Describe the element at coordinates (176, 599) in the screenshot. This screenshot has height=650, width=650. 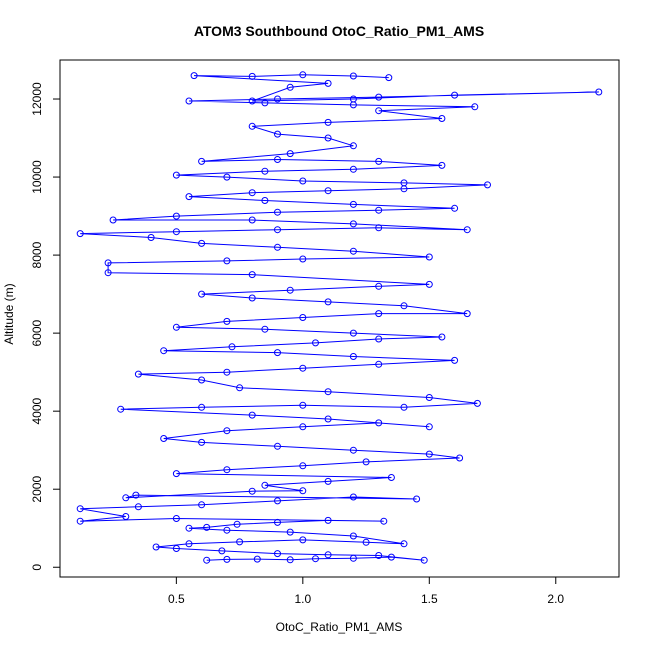
I see `x-tick-label: 0.5` at that location.